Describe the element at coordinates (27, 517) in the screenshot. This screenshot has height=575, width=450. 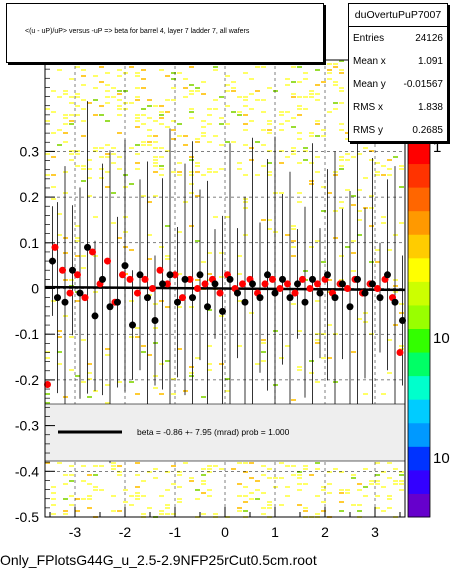
I see `y-tick-label: -0.5` at that location.